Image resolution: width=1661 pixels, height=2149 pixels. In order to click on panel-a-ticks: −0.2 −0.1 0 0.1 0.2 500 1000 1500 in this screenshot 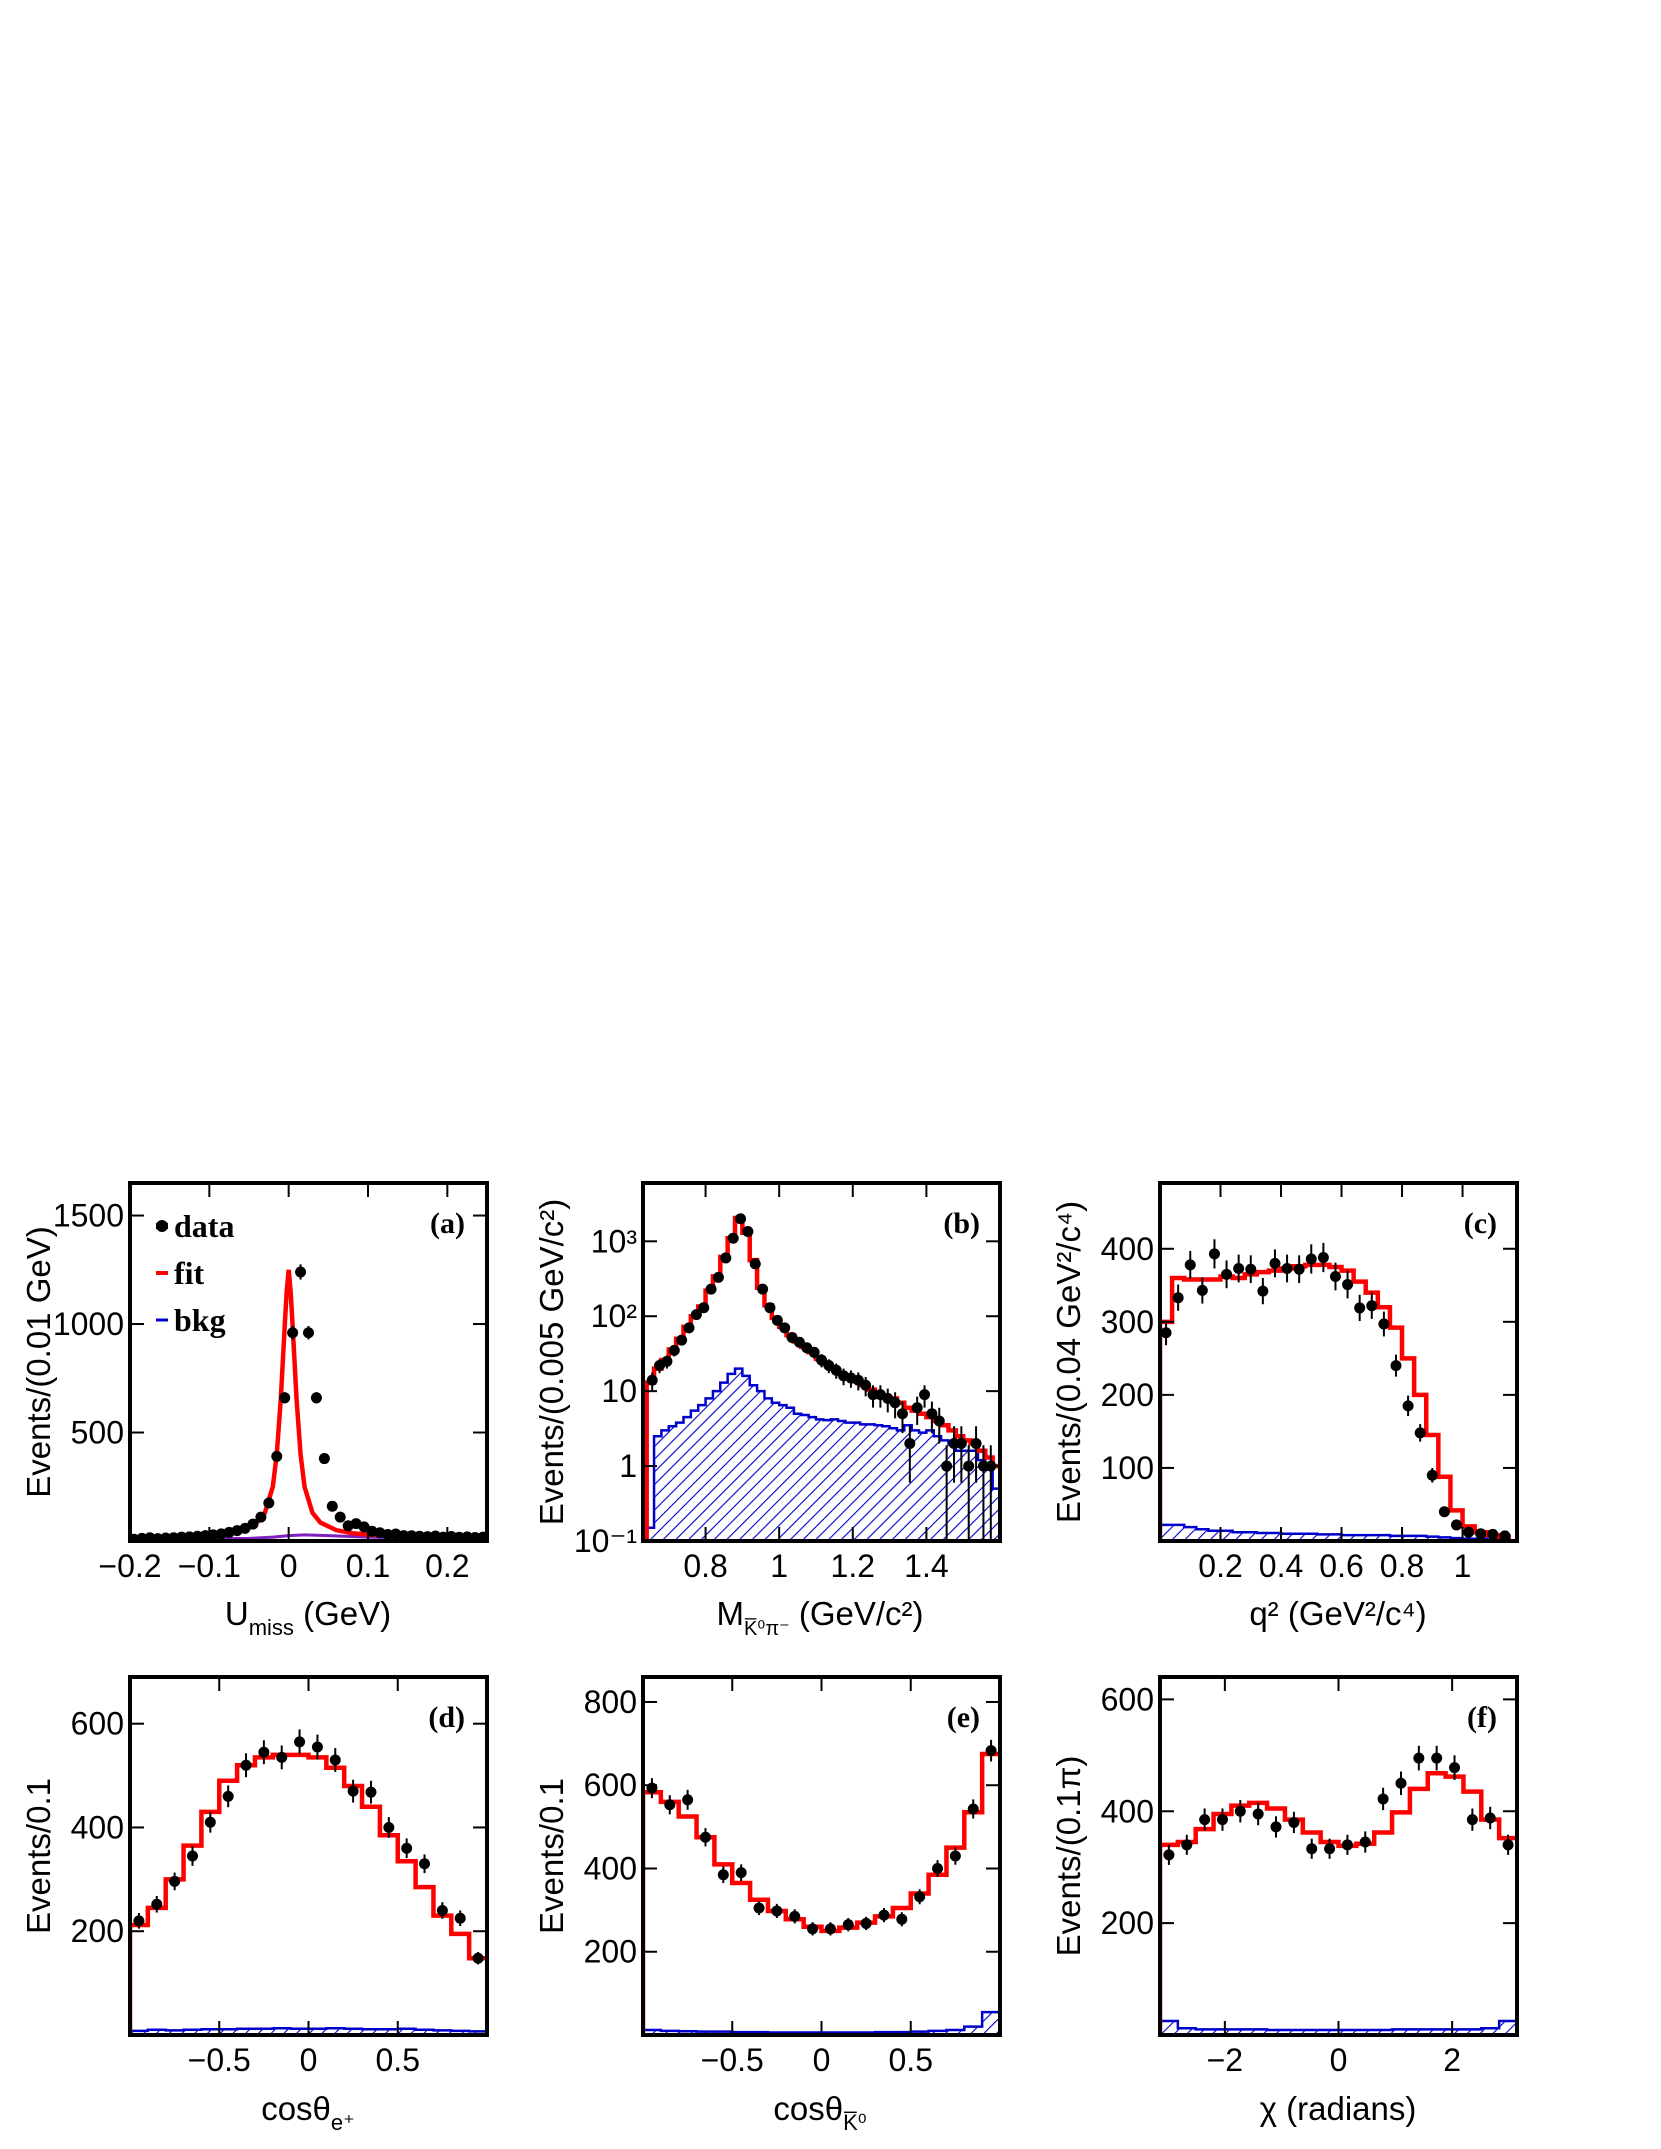, I will do `click(270, 1383)`.